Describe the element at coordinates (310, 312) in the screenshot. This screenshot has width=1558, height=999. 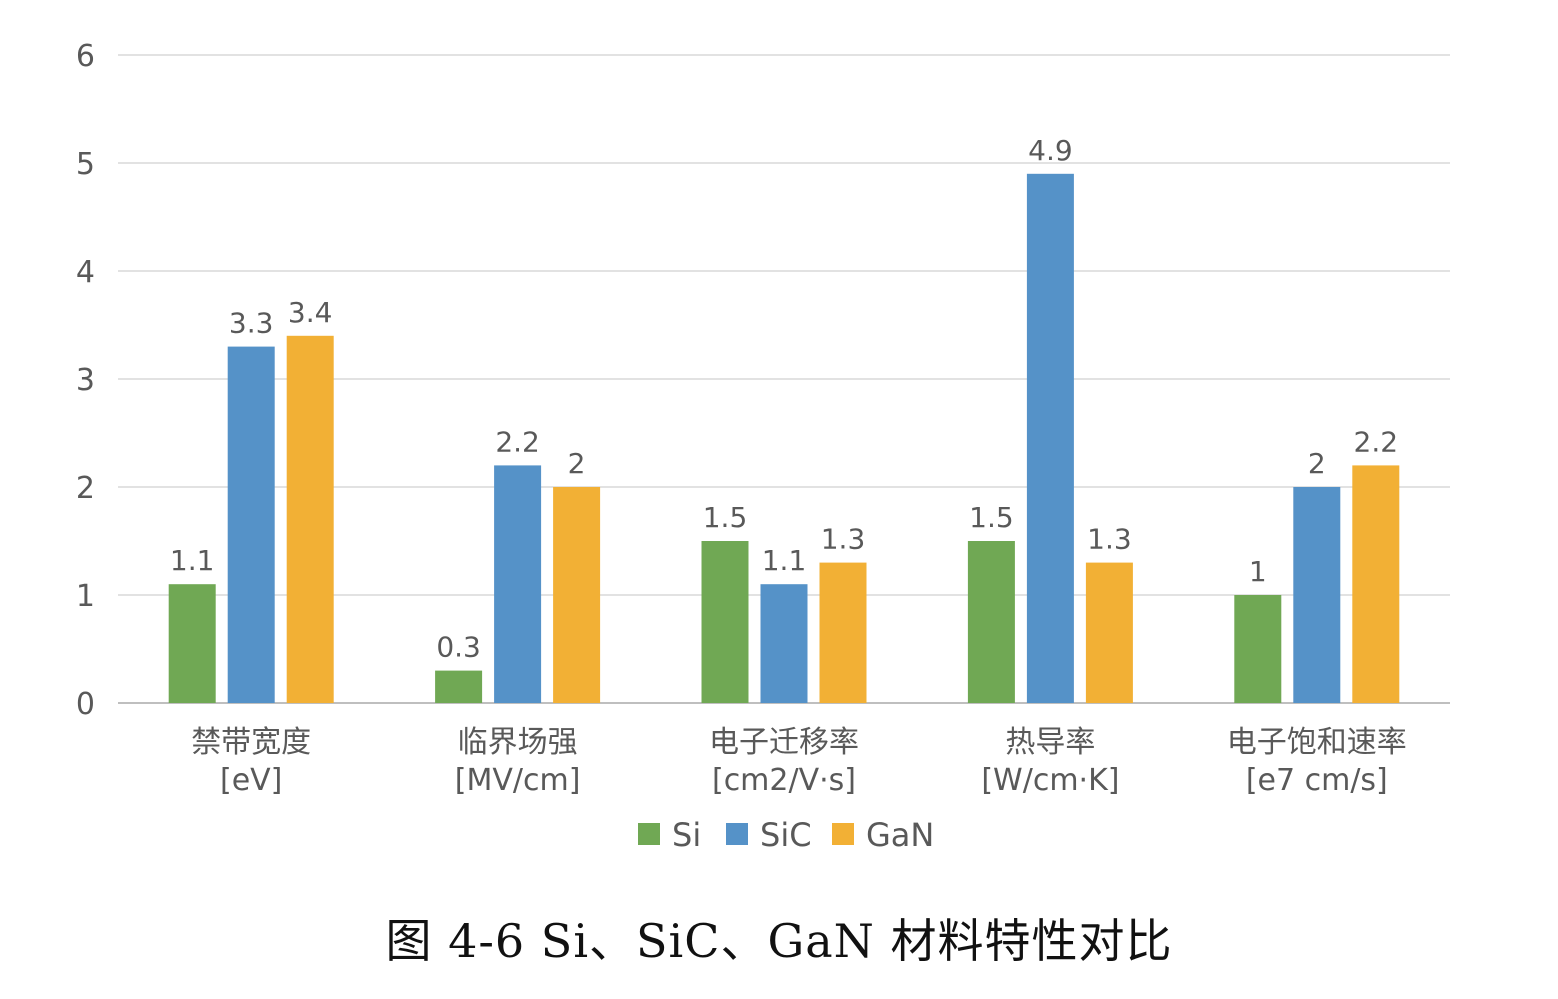
I see `data-label: 3.4` at that location.